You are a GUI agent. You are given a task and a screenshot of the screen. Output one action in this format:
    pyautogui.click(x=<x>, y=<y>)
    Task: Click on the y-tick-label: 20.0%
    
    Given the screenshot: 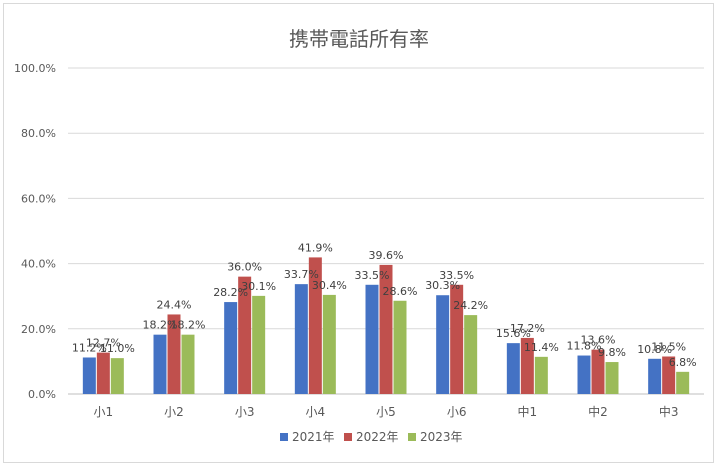 What is the action you would take?
    pyautogui.click(x=38, y=329)
    